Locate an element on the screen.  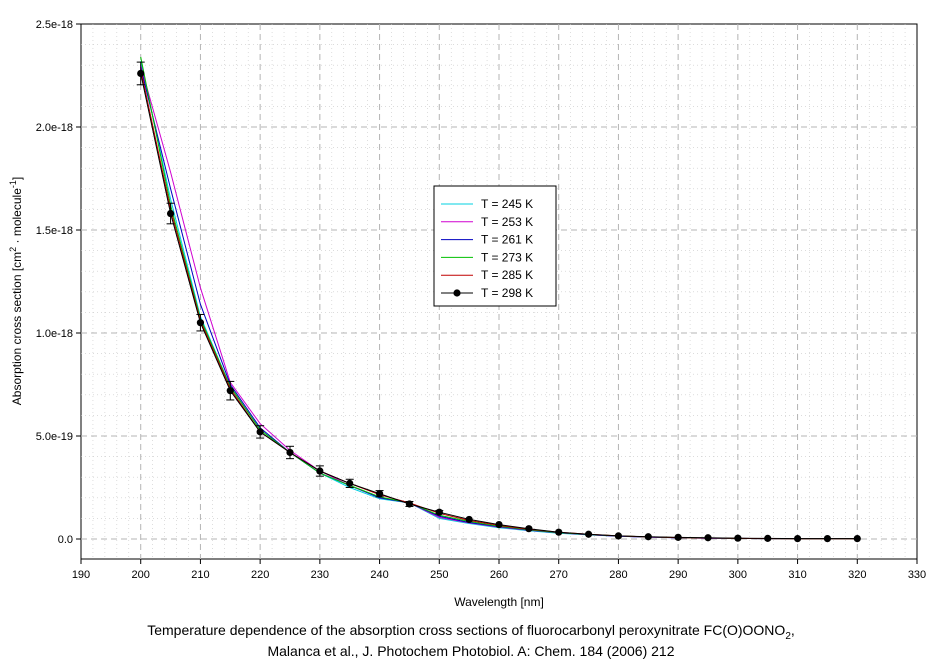
legend-item: T = 245 K is located at coordinates (487, 204).